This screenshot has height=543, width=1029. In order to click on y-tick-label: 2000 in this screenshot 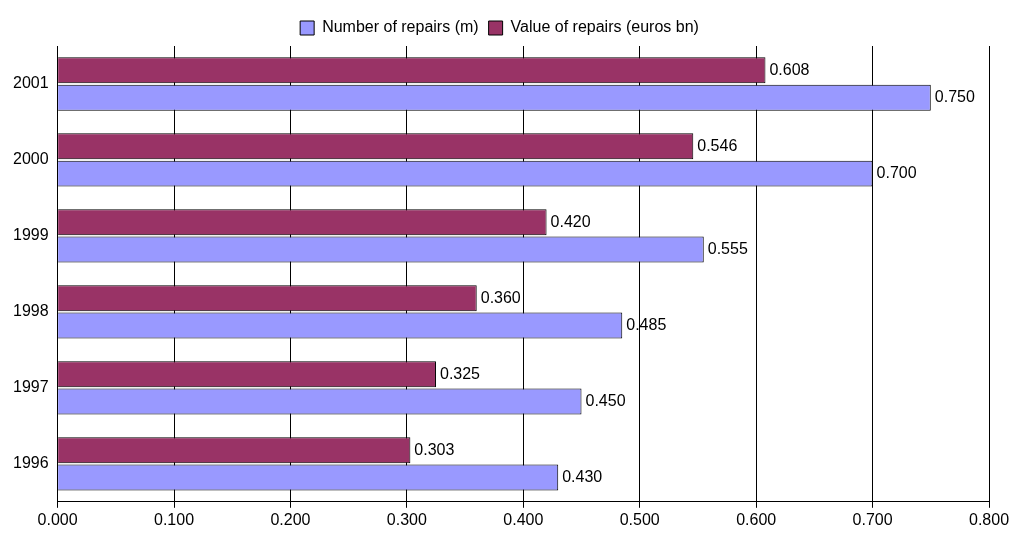, I will do `click(31, 159)`.